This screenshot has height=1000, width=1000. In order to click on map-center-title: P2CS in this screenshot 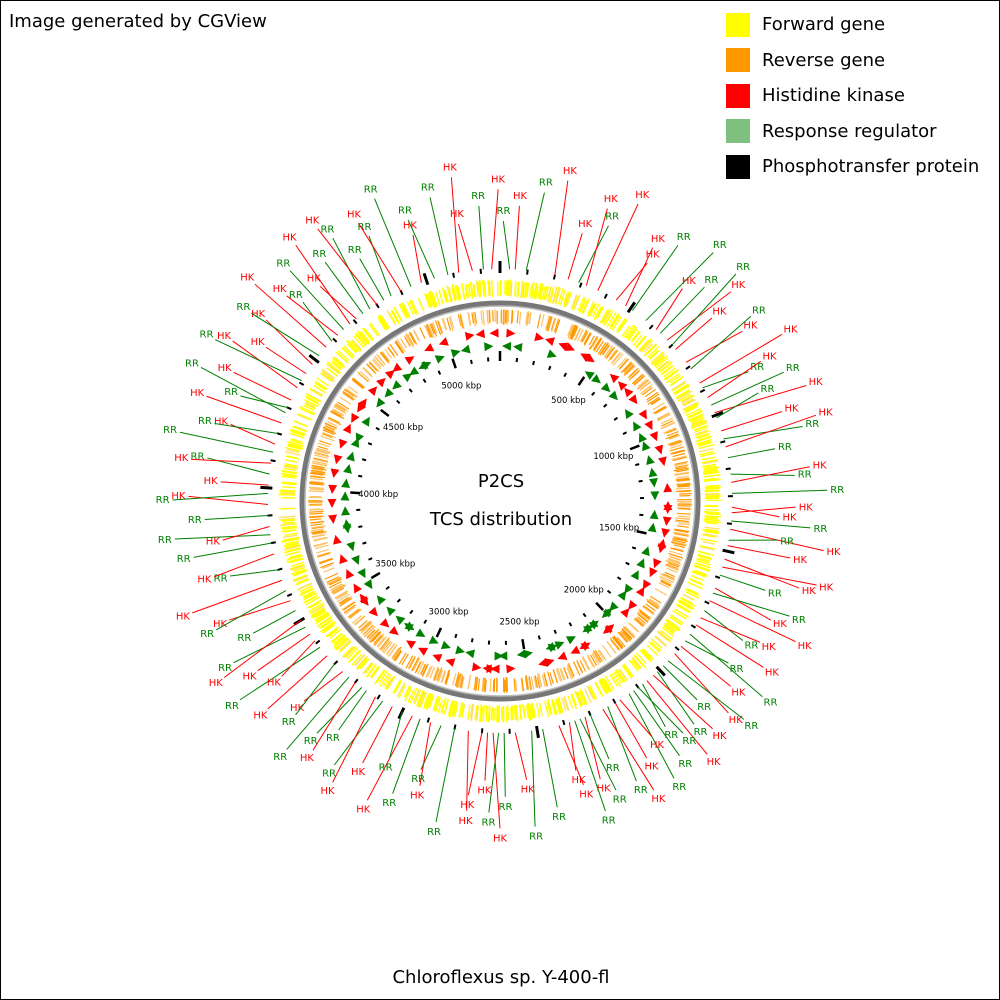, I will do `click(501, 481)`.